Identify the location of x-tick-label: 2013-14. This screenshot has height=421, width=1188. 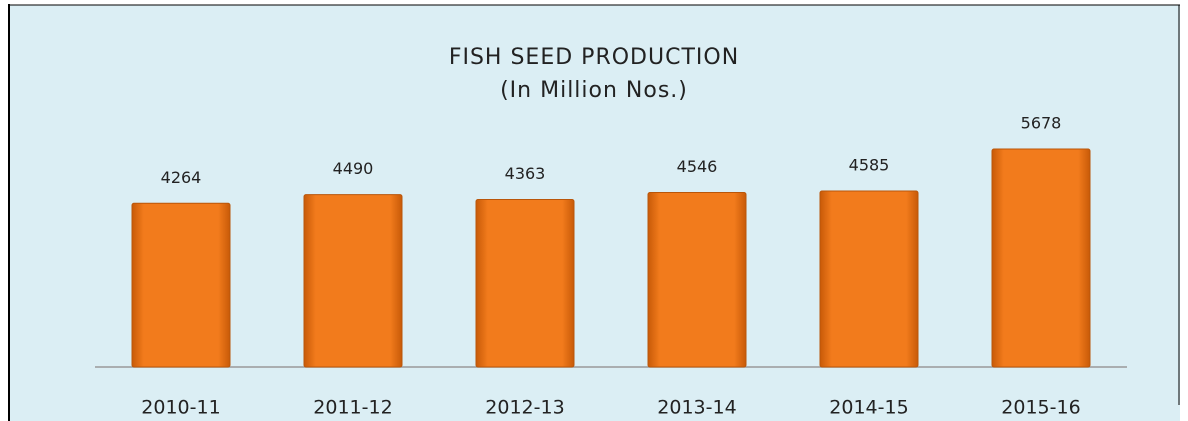
(696, 408).